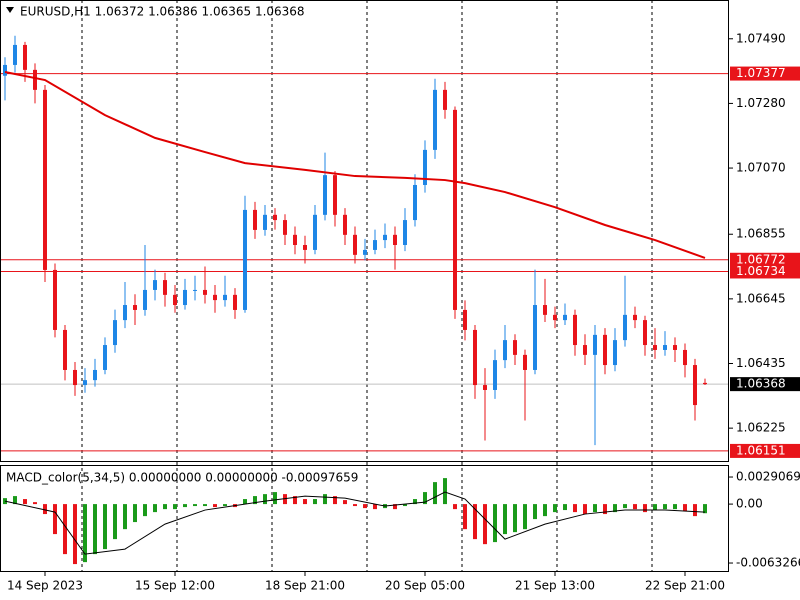 The image size is (800, 600). Describe the element at coordinates (761, 168) in the screenshot. I see `y-tick-label: 1.07070` at that location.